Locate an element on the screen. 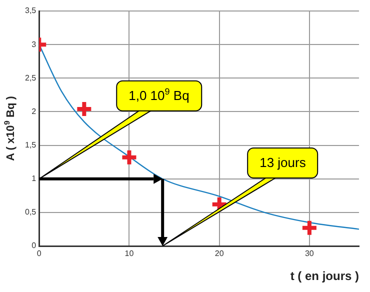  y-tick-label: 3,5 is located at coordinates (30, 11).